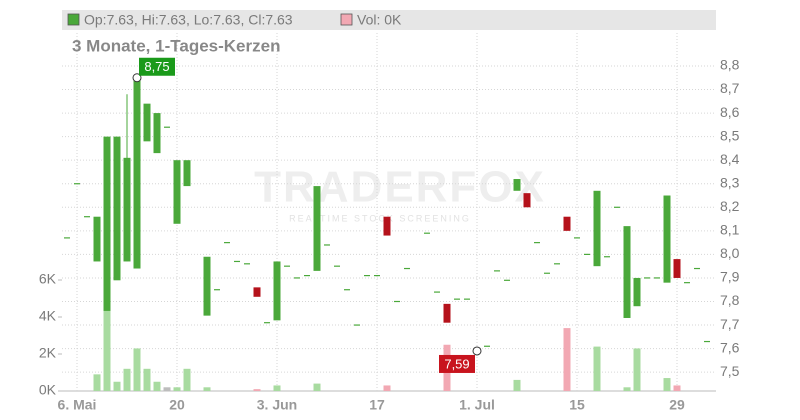  I want to click on y-tick-label: 8,3, so click(730, 182).